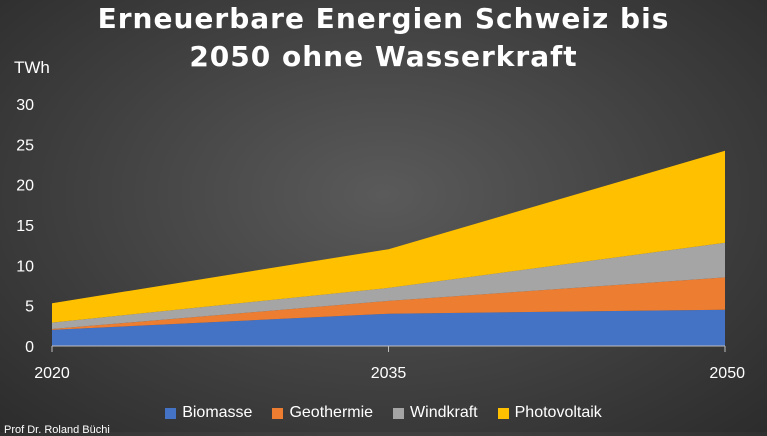 This screenshot has height=436, width=767. I want to click on area-series-biomasse, so click(388, 327).